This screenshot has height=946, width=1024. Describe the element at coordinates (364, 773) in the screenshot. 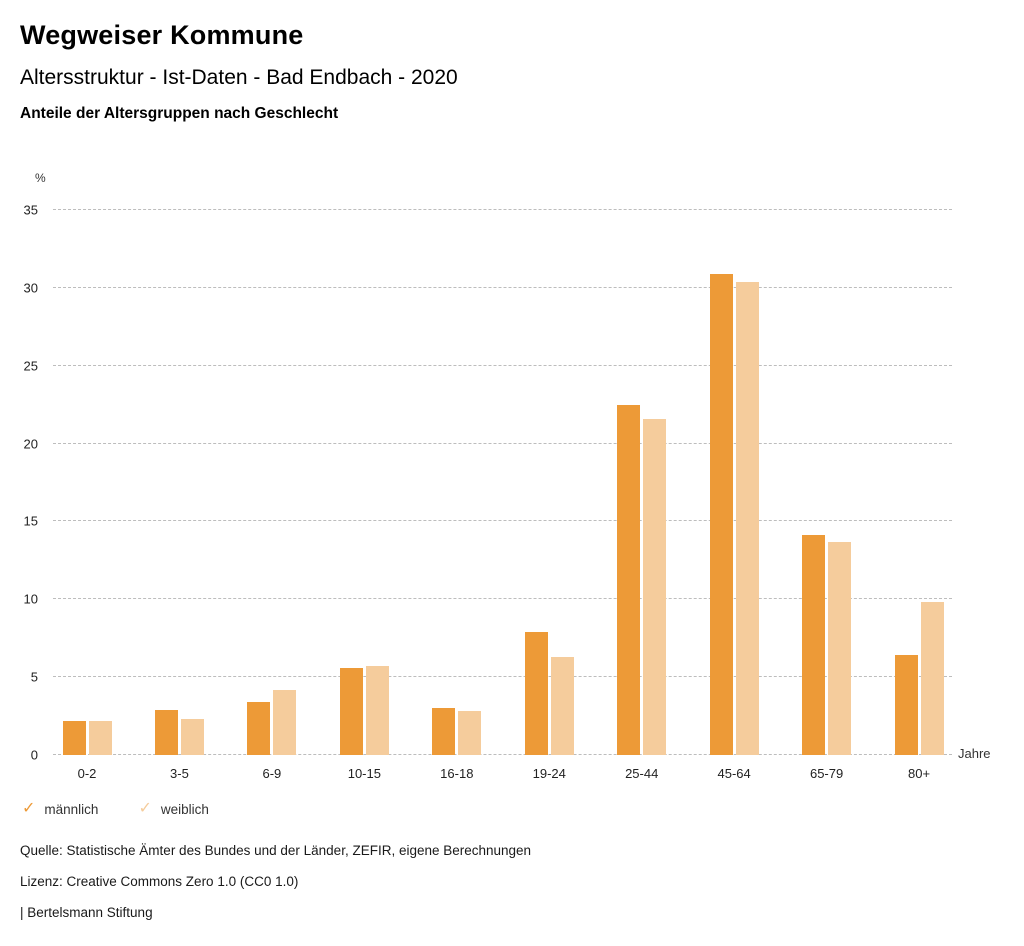

I see `x-tick-label-10-15: 10-15` at that location.